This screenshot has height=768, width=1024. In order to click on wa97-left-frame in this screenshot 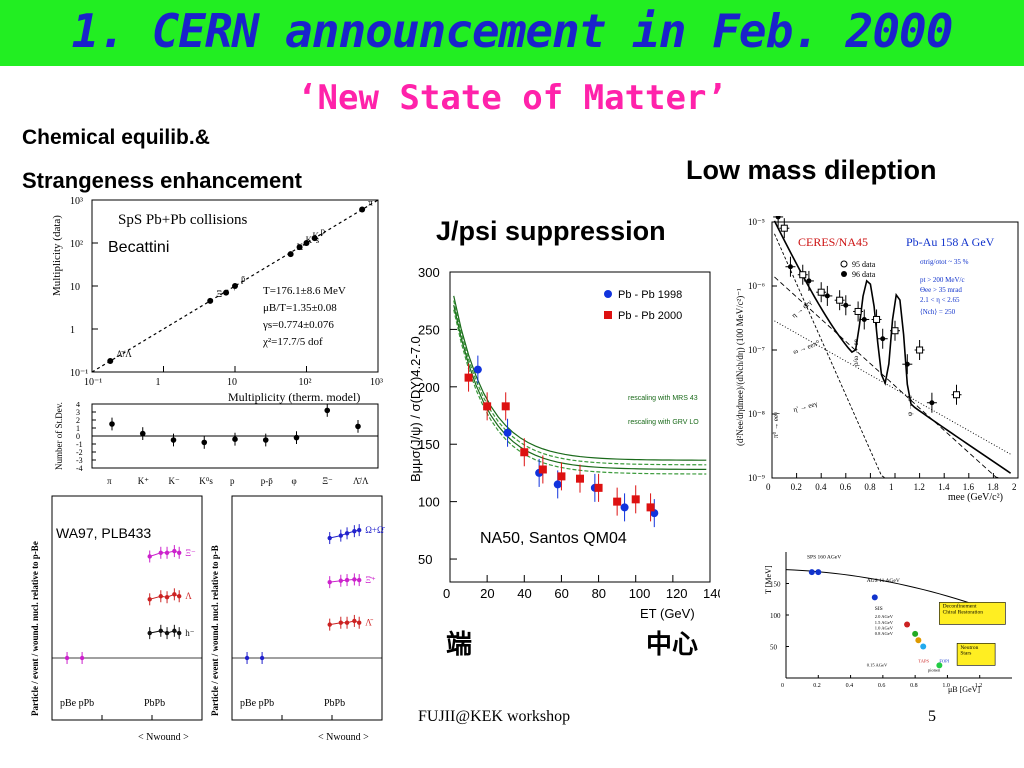, I will do `click(127, 608)`.